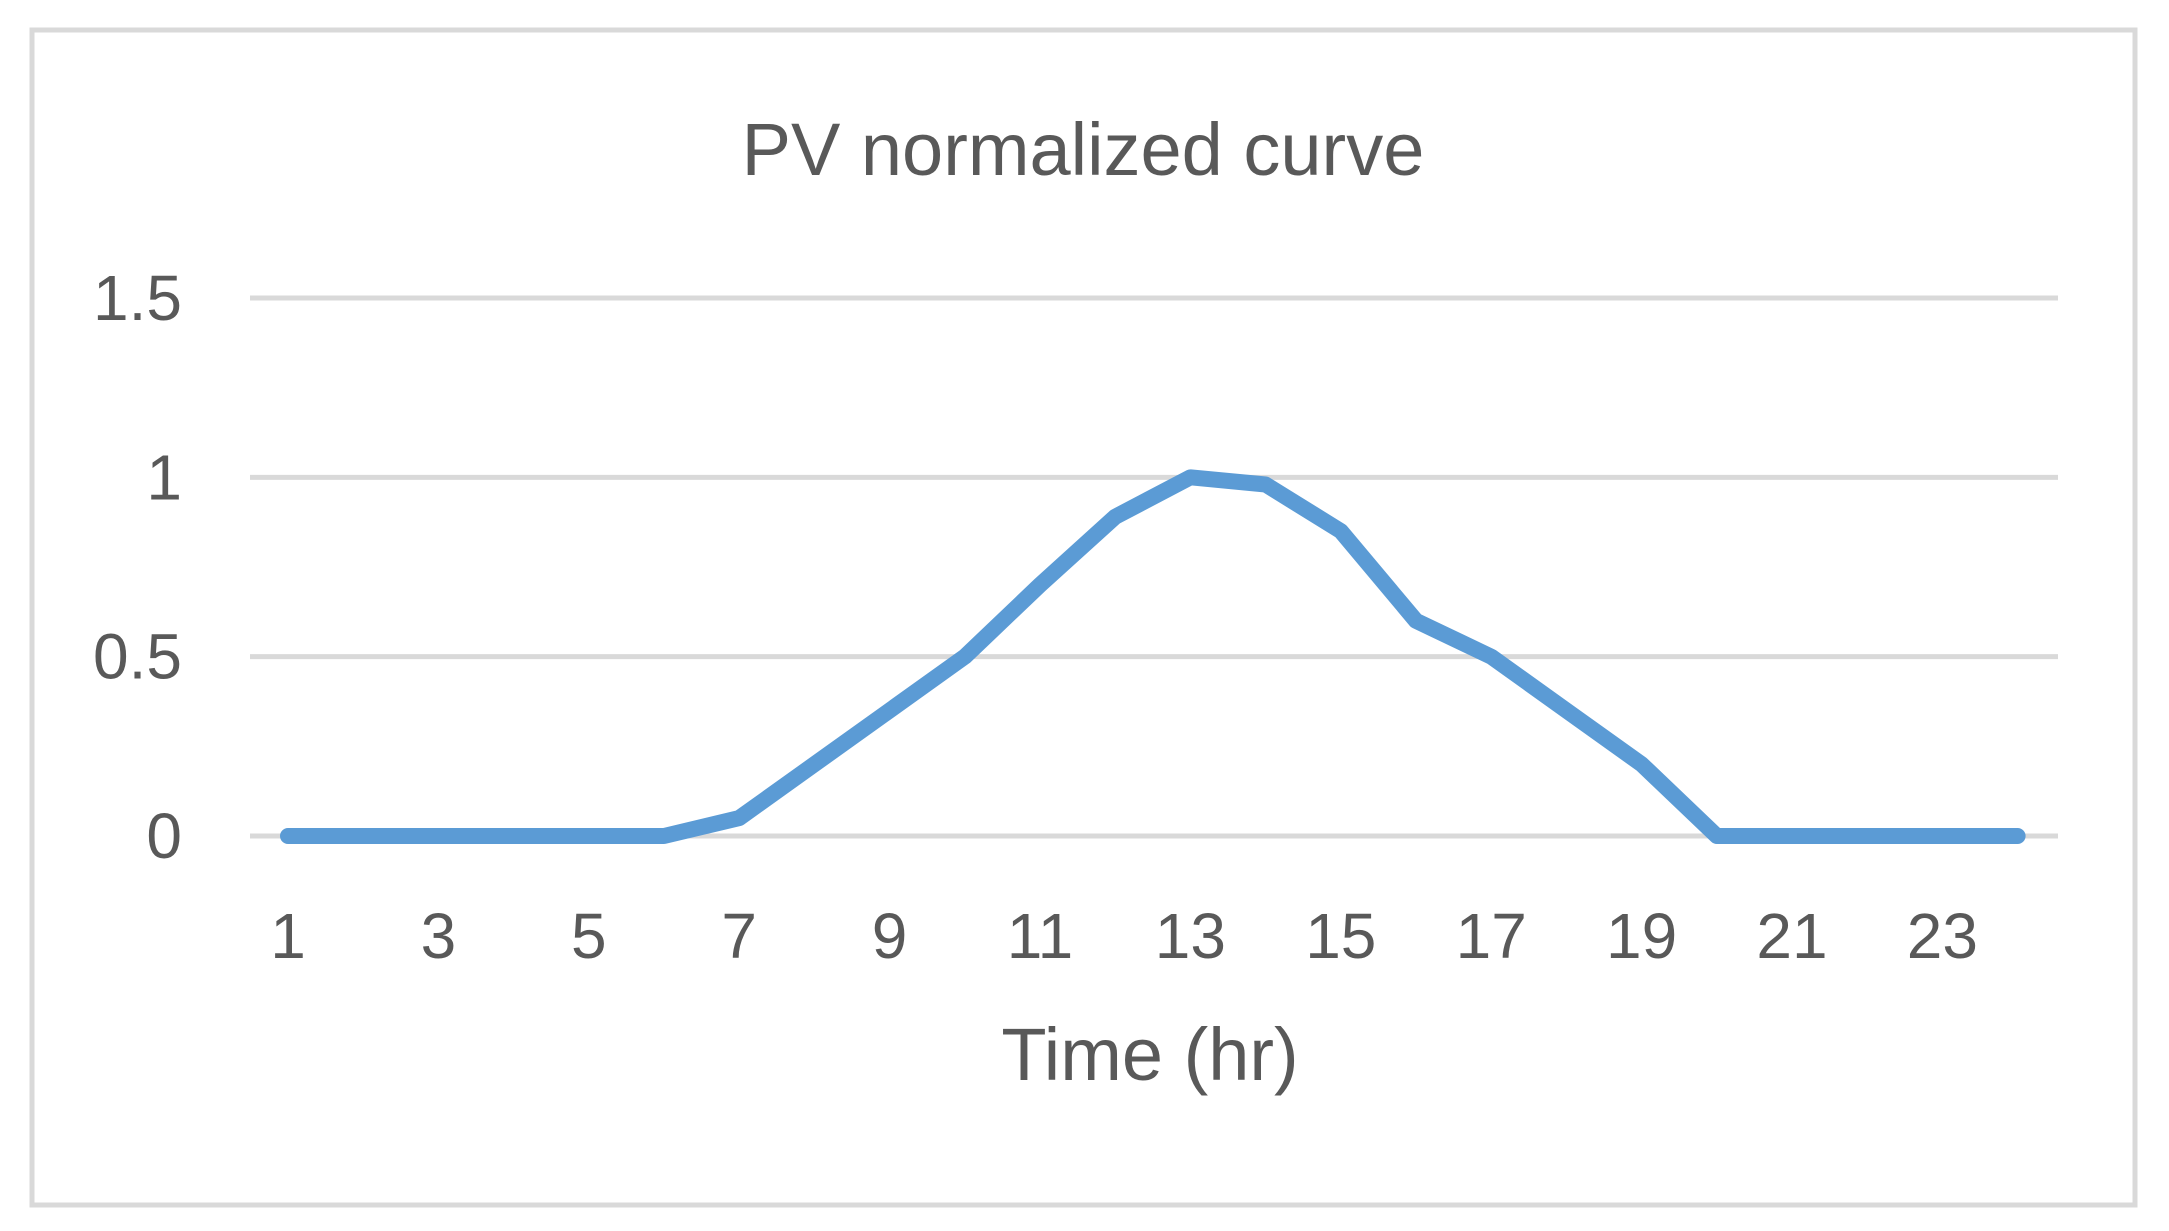  Describe the element at coordinates (1491, 936) in the screenshot. I see `x-tick-label: 17` at that location.